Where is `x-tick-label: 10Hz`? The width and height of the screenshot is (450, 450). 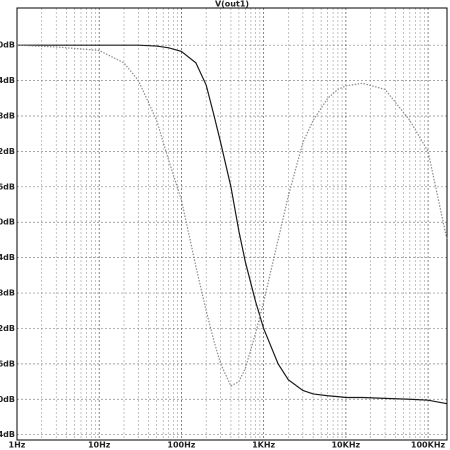
x-tick-label: 10Hz is located at coordinates (99, 445).